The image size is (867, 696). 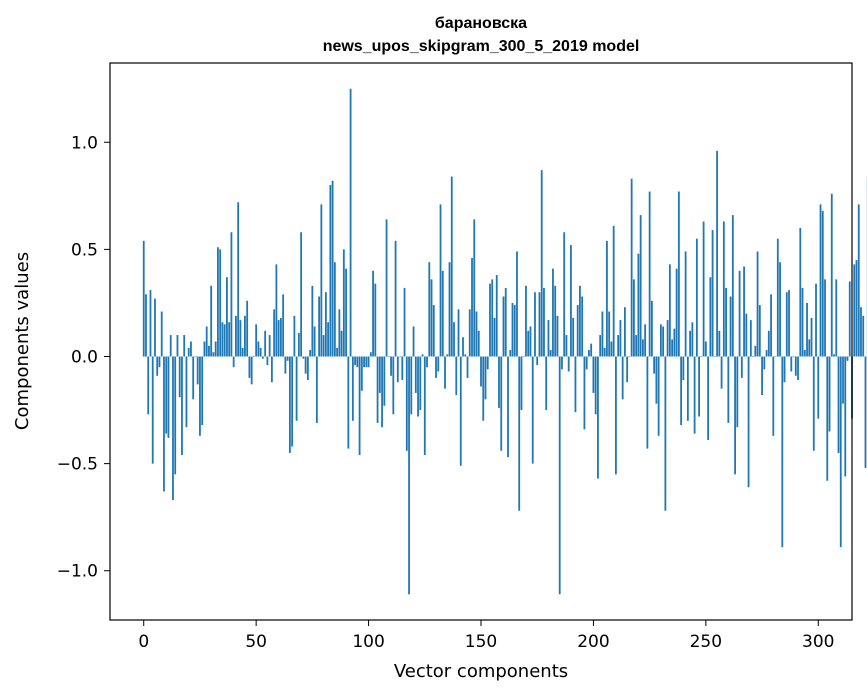 I want to click on x-tick-label: 100, so click(x=368, y=642).